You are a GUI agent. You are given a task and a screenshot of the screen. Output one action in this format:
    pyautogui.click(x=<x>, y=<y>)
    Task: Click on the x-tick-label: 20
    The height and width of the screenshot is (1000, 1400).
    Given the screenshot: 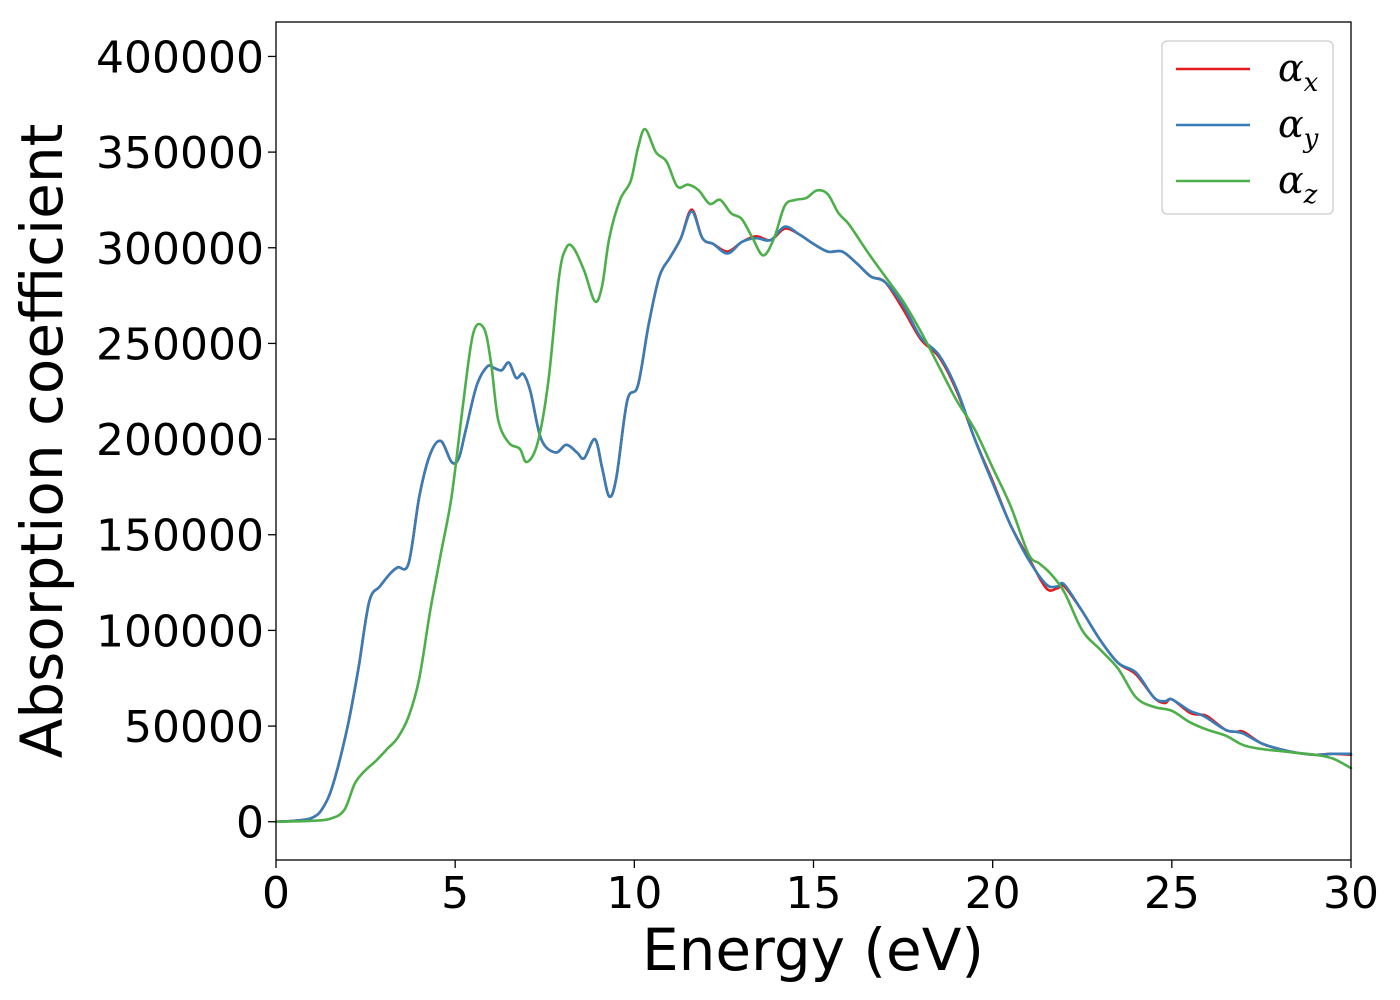 What is the action you would take?
    pyautogui.click(x=993, y=893)
    